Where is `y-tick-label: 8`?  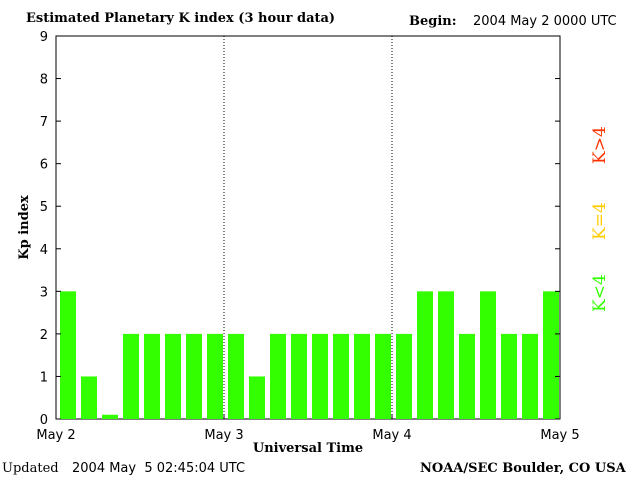 y-tick-label: 8 is located at coordinates (44, 80).